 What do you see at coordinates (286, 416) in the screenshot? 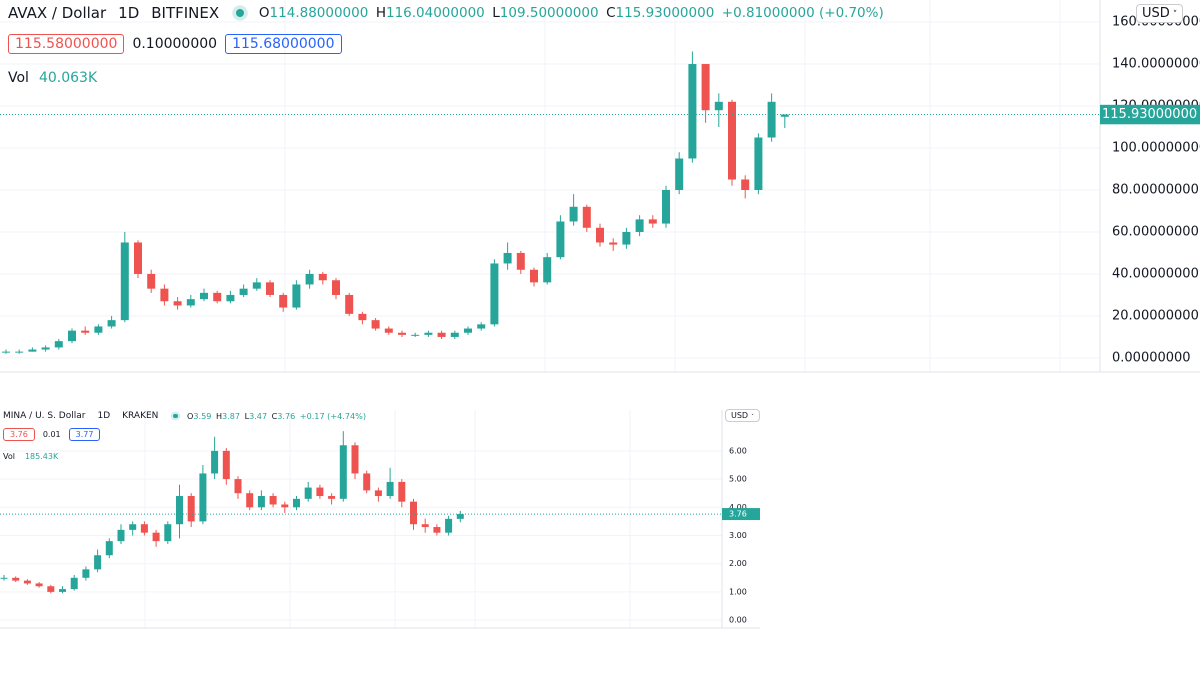
I see `ohlc-value: 3.76` at bounding box center [286, 416].